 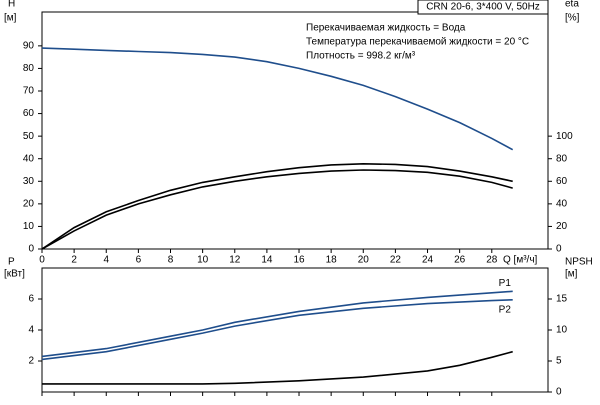 I want to click on x-tick-label: 8, so click(x=171, y=260).